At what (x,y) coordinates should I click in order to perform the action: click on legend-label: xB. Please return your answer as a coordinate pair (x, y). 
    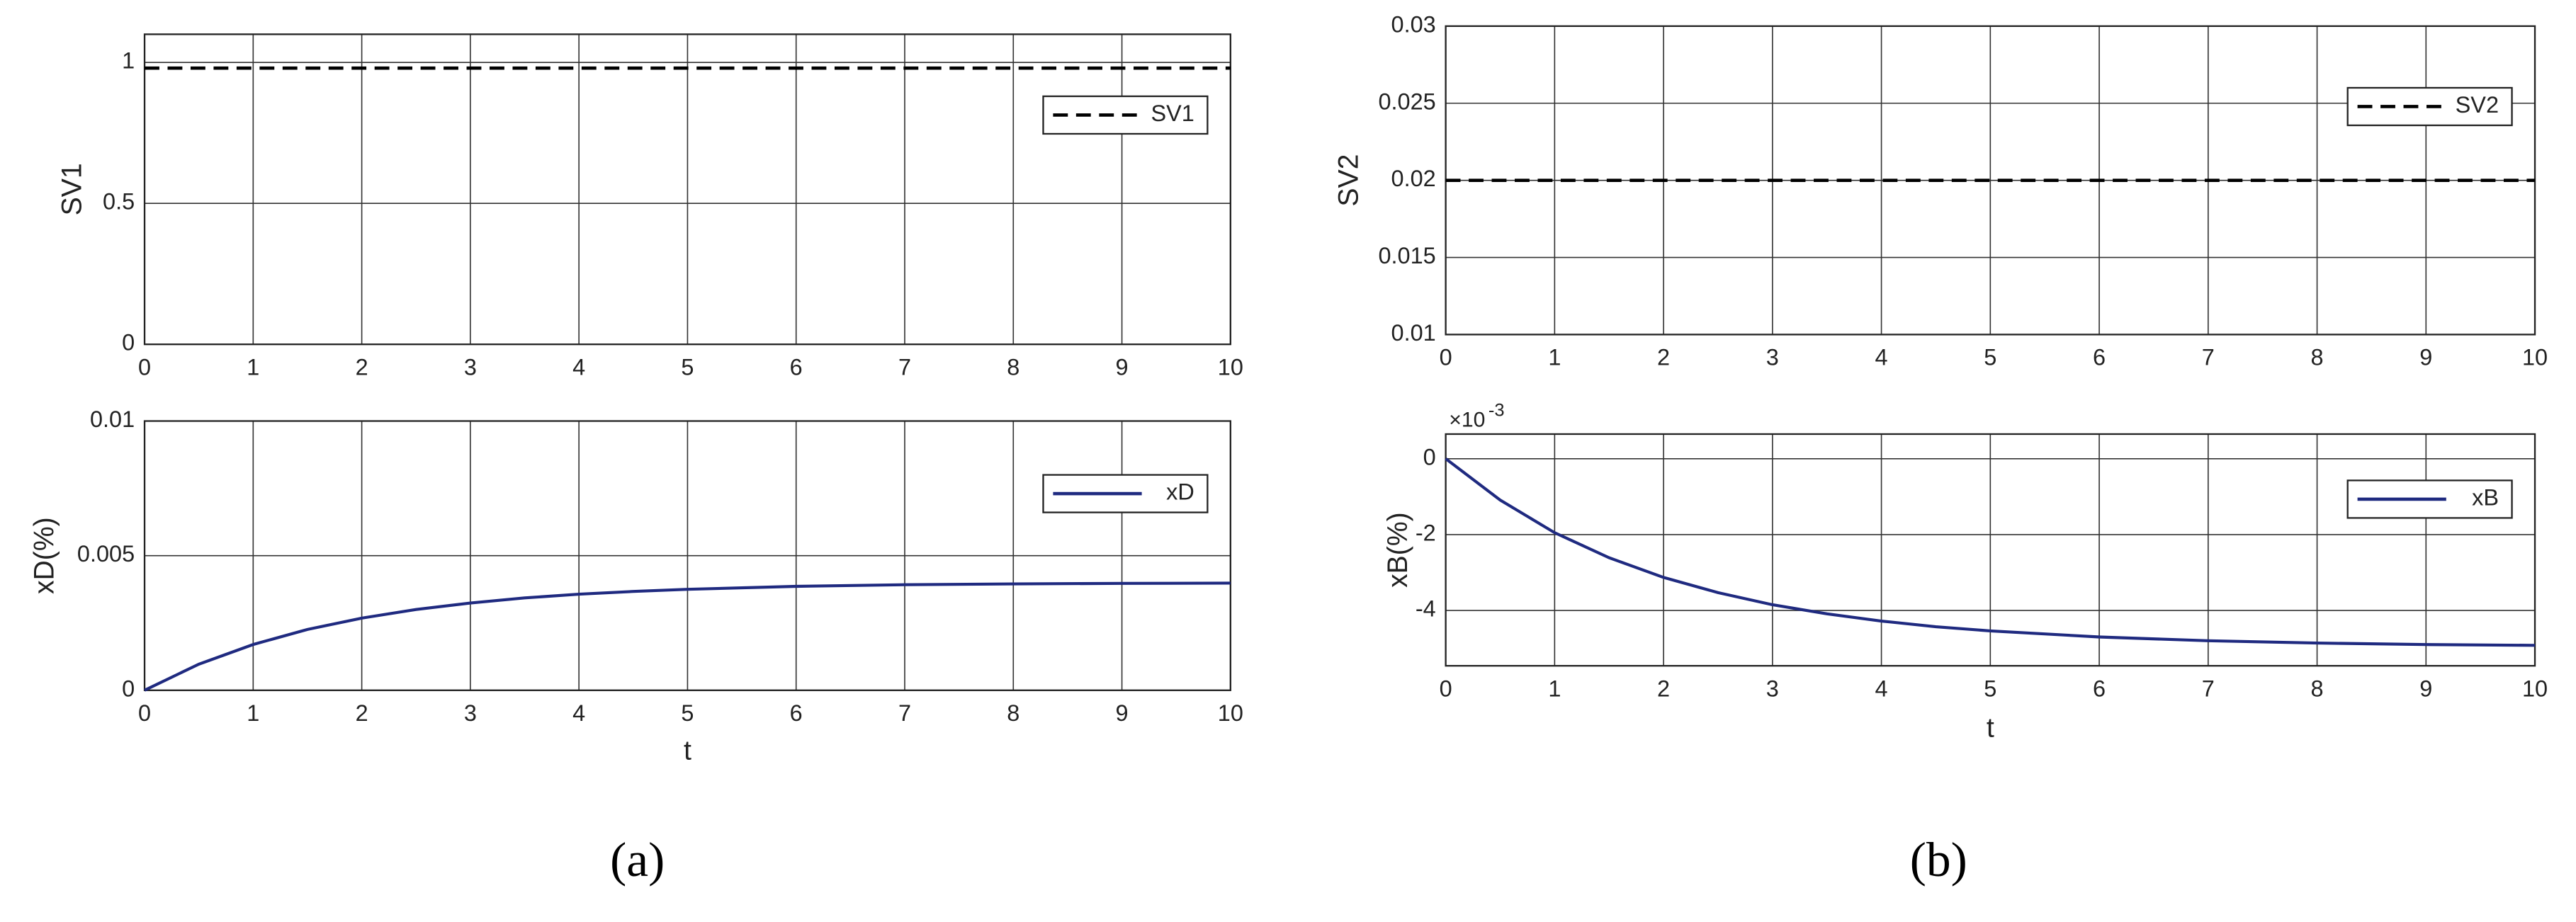
    Looking at the image, I should click on (2485, 498).